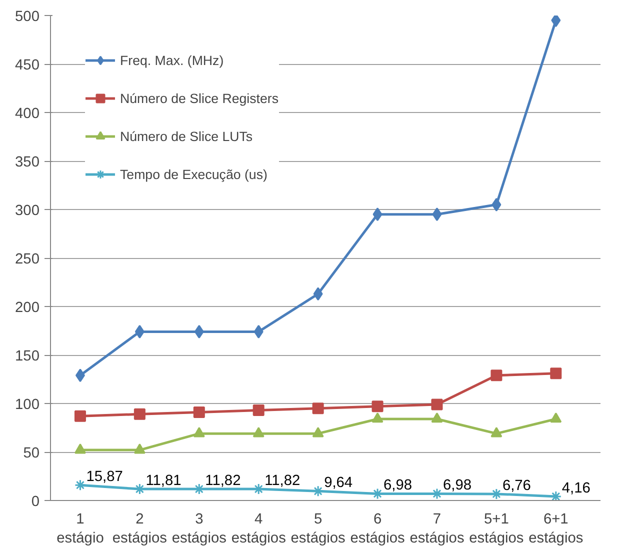 The width and height of the screenshot is (626, 555). I want to click on x-tick-label: 5 estágios, so click(318, 529).